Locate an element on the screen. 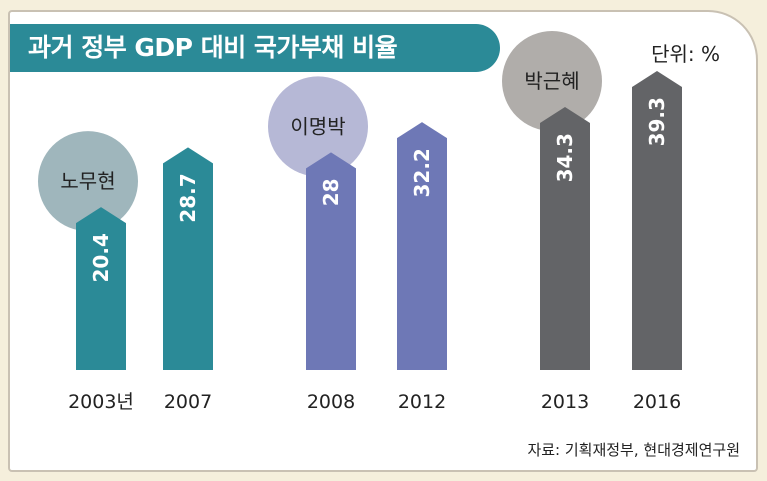 This screenshot has height=481, width=767. year-label: 2003년 is located at coordinates (101, 402).